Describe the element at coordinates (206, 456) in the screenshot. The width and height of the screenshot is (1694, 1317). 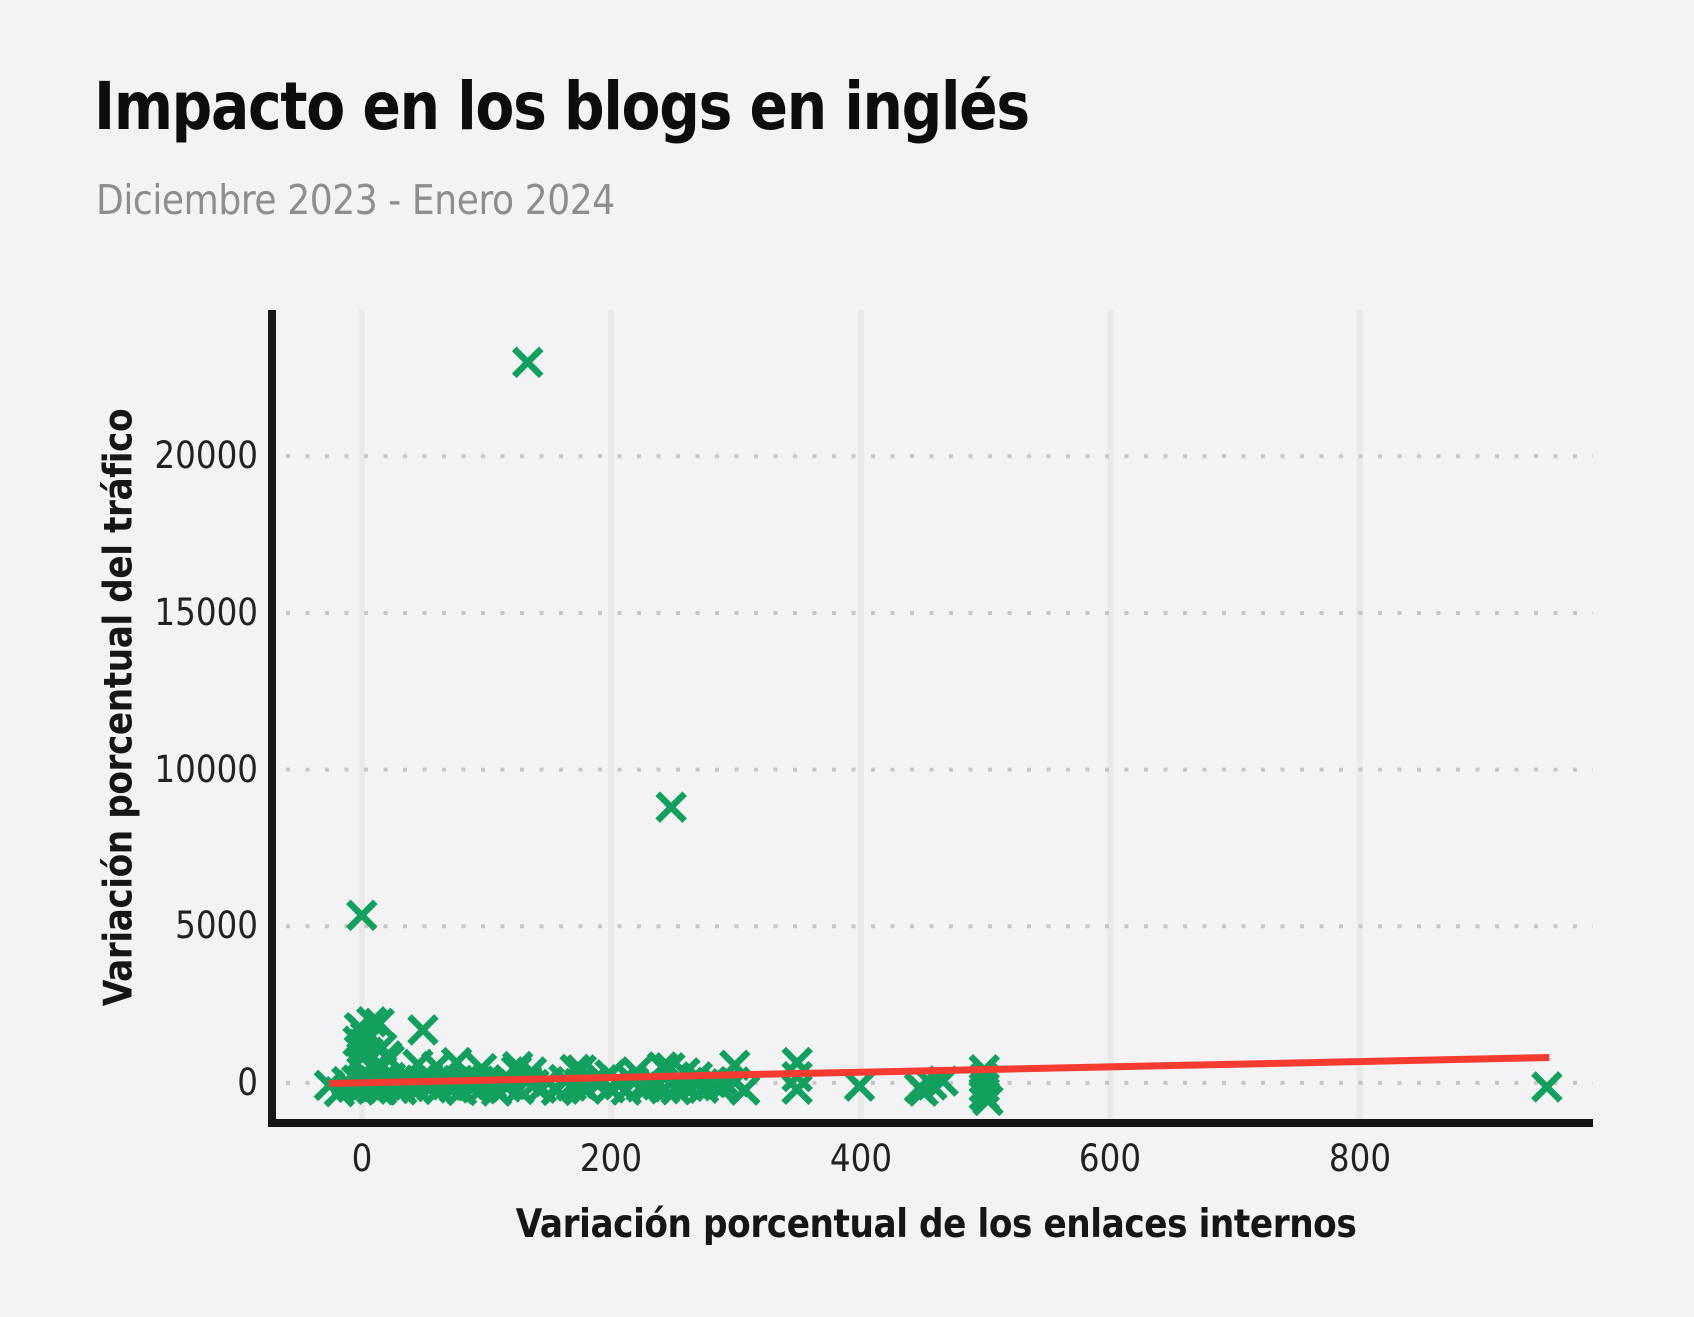
I see `y-tick-label: 20000` at that location.